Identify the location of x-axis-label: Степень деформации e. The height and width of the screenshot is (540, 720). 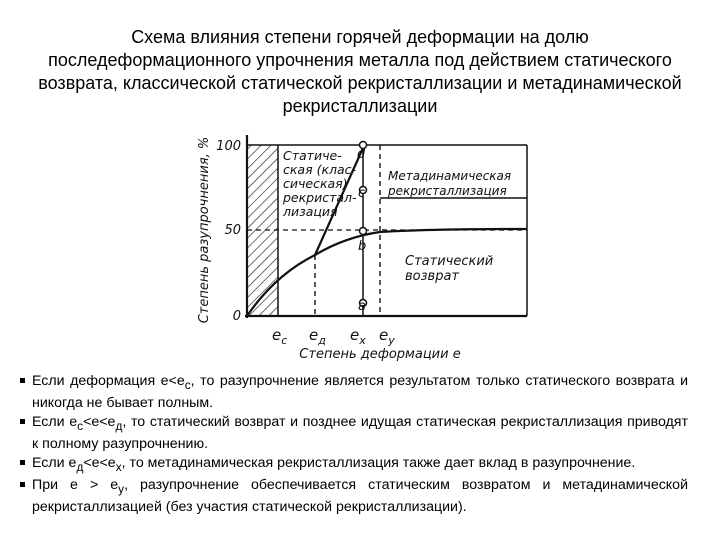
(379, 354).